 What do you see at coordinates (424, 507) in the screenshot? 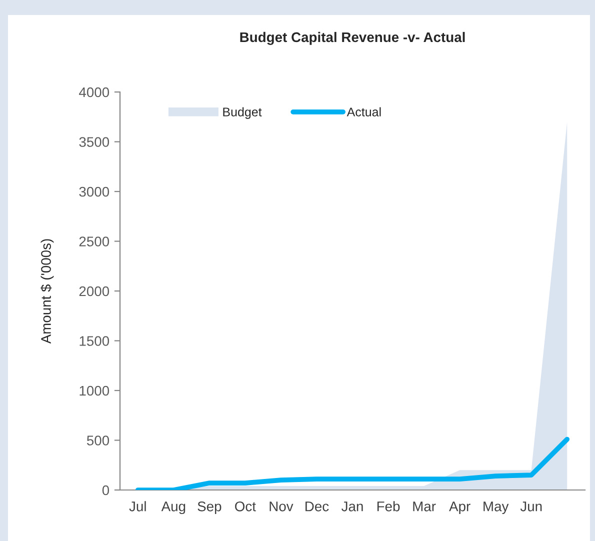
I see `x-tick-label: Mar` at bounding box center [424, 507].